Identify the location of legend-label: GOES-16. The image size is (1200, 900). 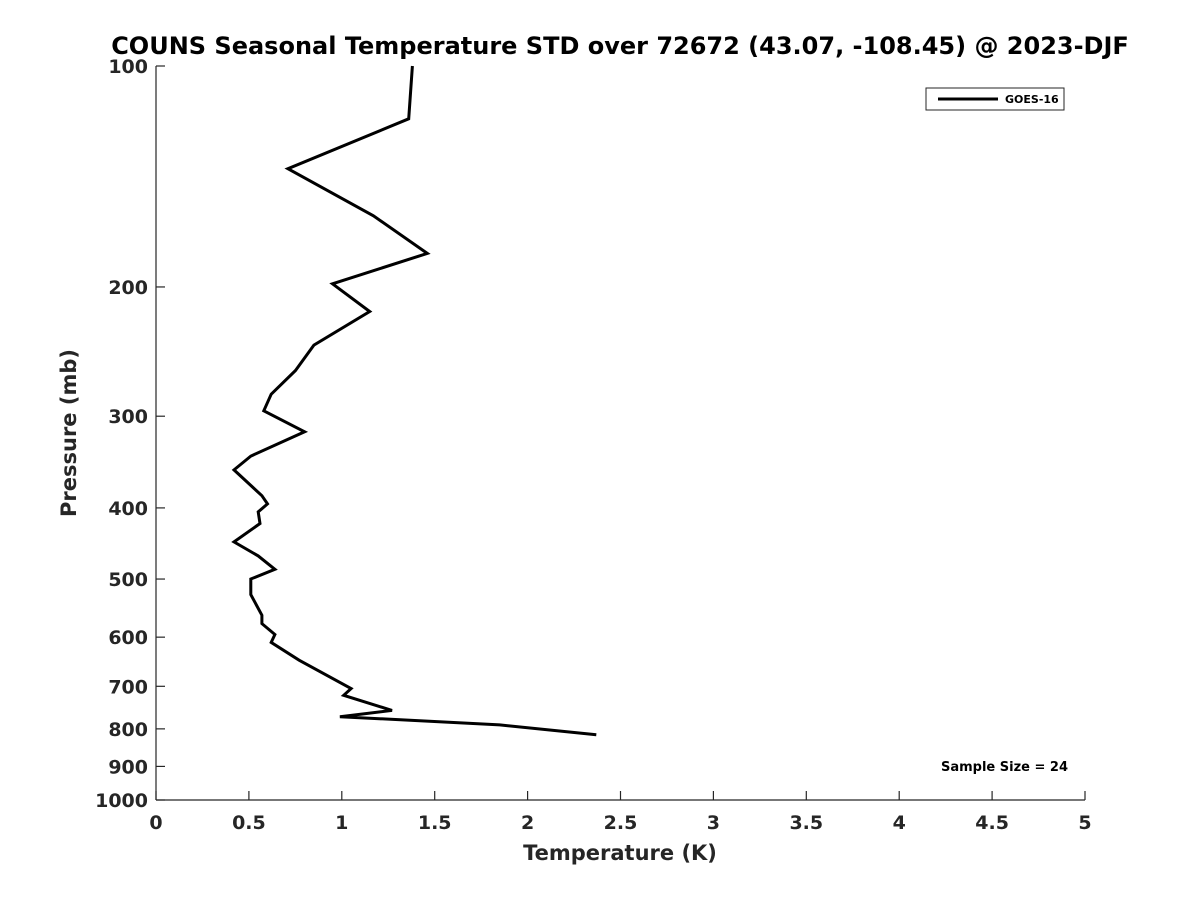
(1032, 99).